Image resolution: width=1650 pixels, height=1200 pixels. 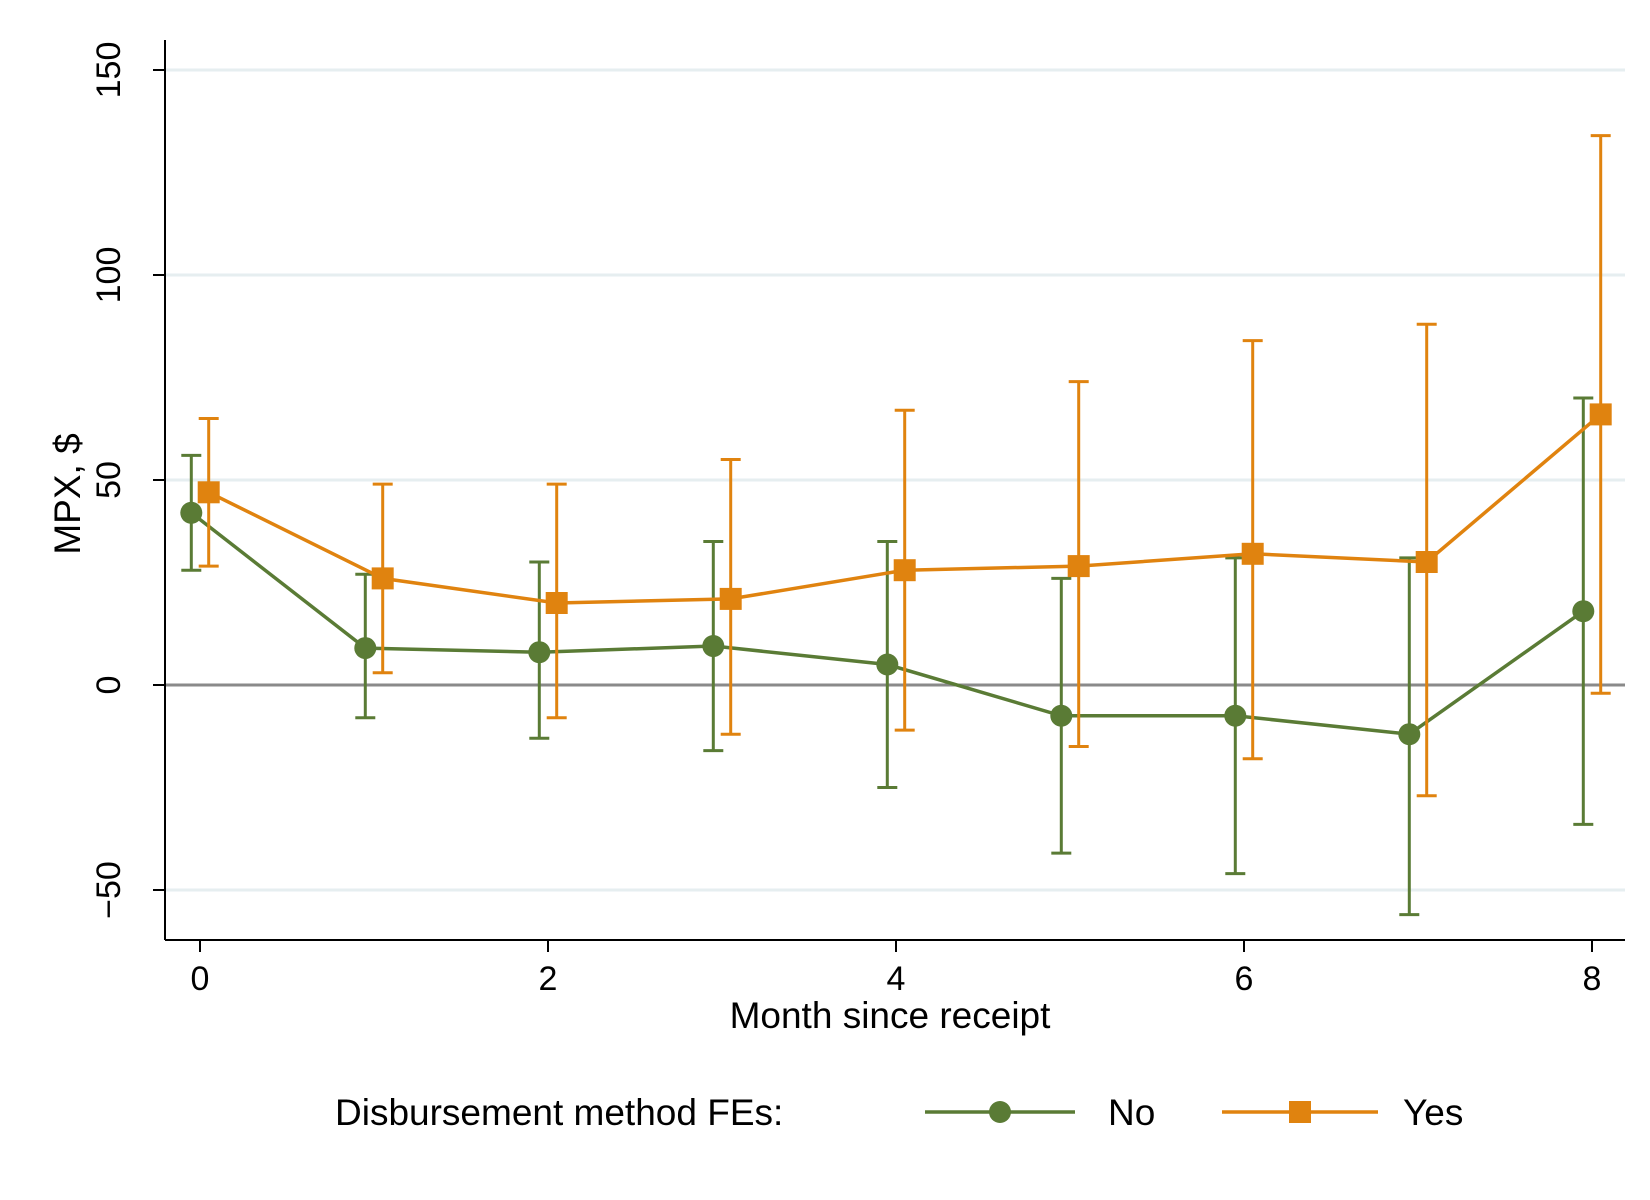 What do you see at coordinates (899, 1112) in the screenshot?
I see `legend: Disbursement method FEs: No Yes` at bounding box center [899, 1112].